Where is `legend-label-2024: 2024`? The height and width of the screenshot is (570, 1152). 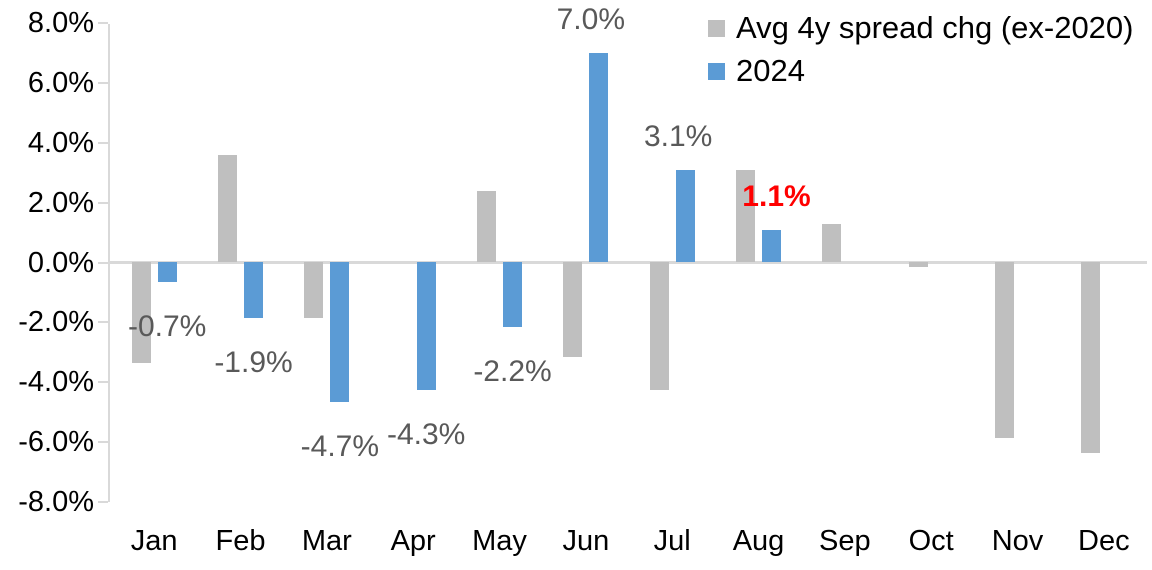 legend-label-2024: 2024 is located at coordinates (770, 70).